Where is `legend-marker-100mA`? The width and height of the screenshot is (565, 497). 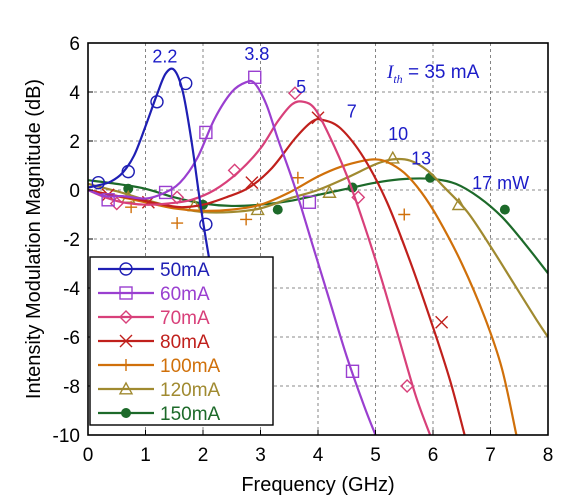 legend-marker-100mA is located at coordinates (126, 365).